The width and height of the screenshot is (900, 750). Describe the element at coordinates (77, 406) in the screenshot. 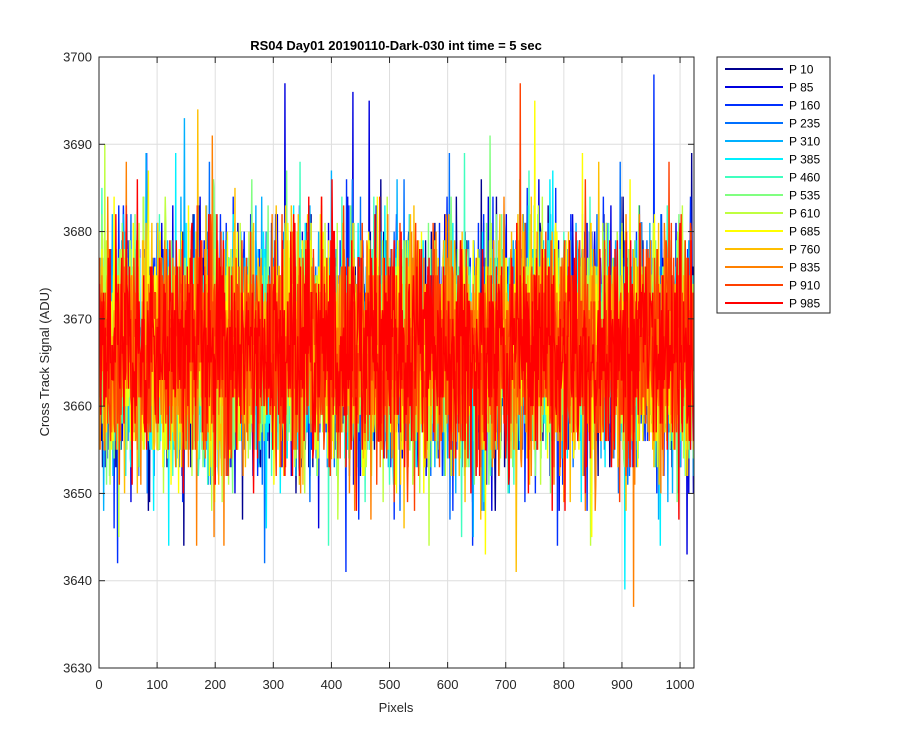

I see `y-tick-label: 3660` at that location.